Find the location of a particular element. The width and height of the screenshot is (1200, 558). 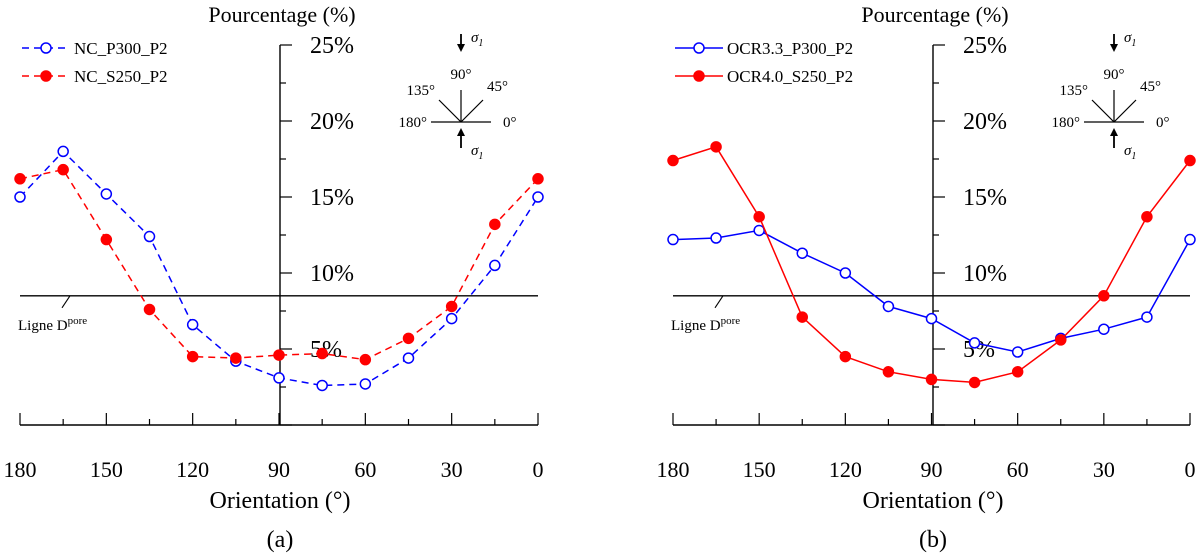

series-line-NC_S250_P2 is located at coordinates (279, 264).